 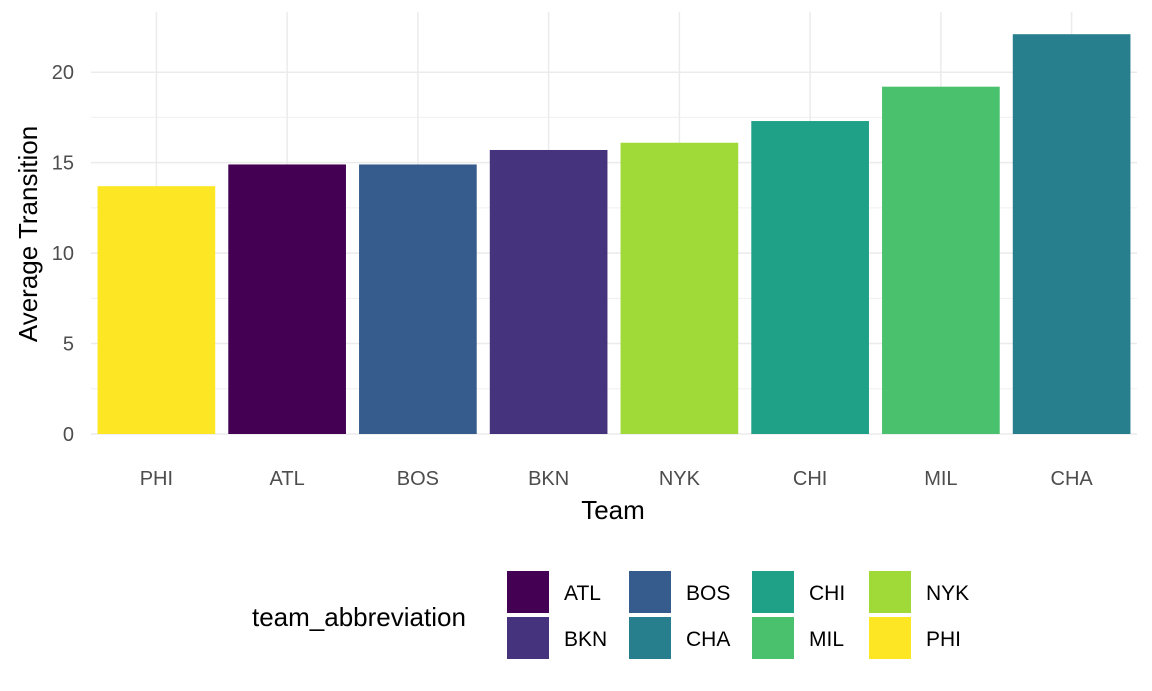 What do you see at coordinates (548, 479) in the screenshot?
I see `x-tick-label: BKN` at bounding box center [548, 479].